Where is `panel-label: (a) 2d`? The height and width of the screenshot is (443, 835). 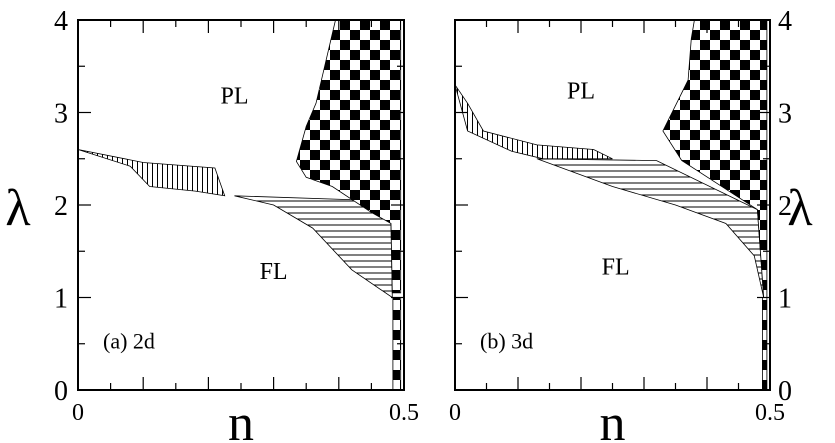
panel-label: (a) 2d is located at coordinates (129, 340).